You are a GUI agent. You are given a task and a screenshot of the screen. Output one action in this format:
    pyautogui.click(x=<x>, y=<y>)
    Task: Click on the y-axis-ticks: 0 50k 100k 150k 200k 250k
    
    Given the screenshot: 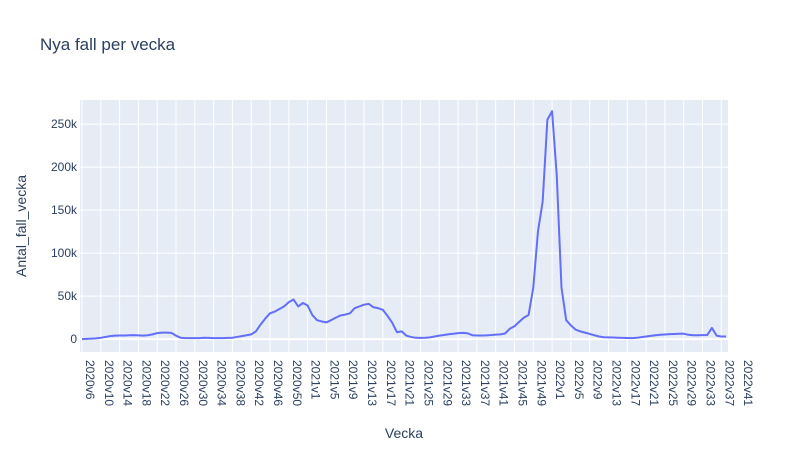 What is the action you would take?
    pyautogui.click(x=64, y=231)
    